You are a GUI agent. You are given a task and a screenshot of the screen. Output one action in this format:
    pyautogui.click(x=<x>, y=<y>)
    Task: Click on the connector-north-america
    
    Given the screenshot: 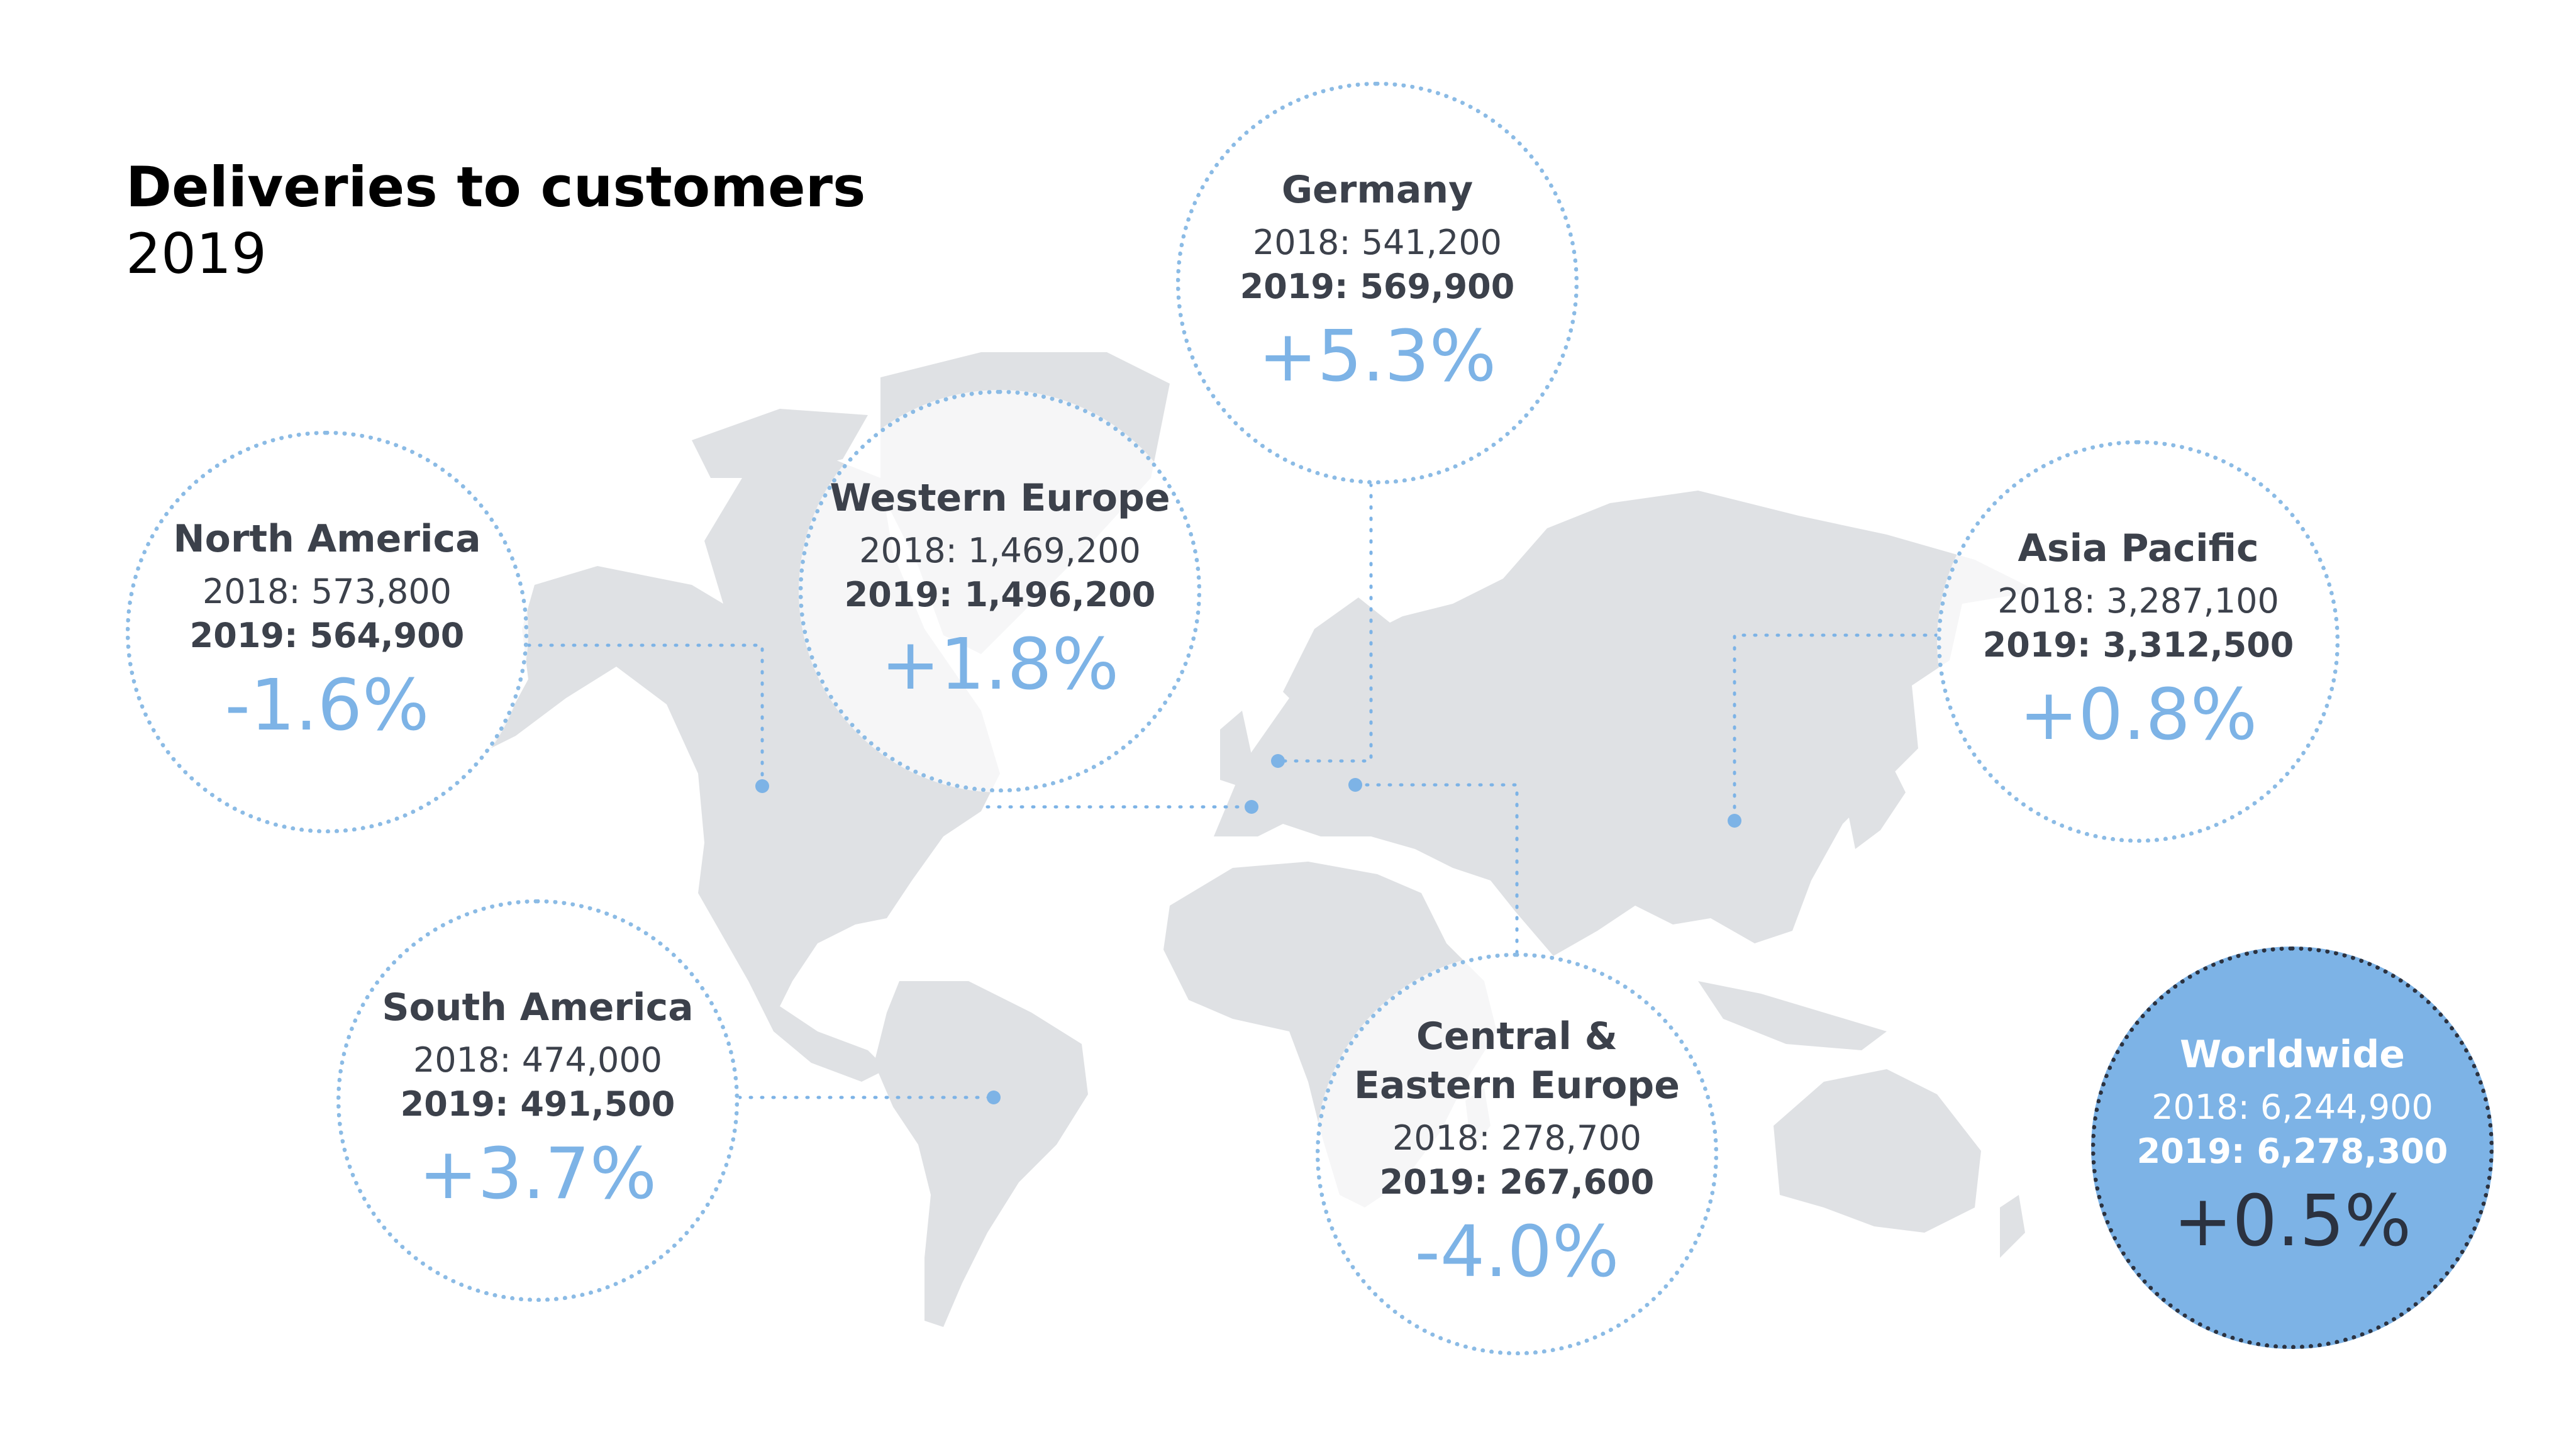 What is the action you would take?
    pyautogui.click(x=645, y=715)
    